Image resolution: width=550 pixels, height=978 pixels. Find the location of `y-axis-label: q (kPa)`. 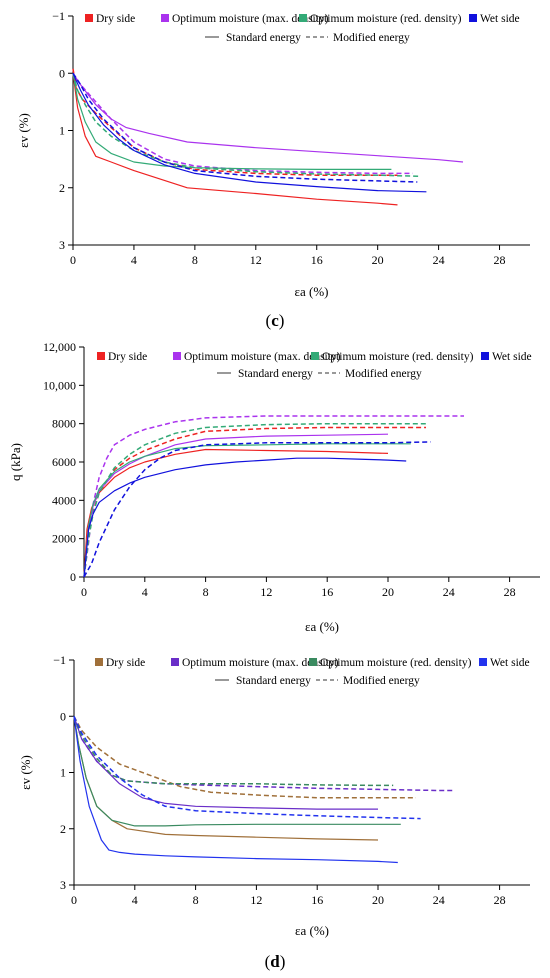

y-axis-label: q (kPa) is located at coordinates (15, 462).